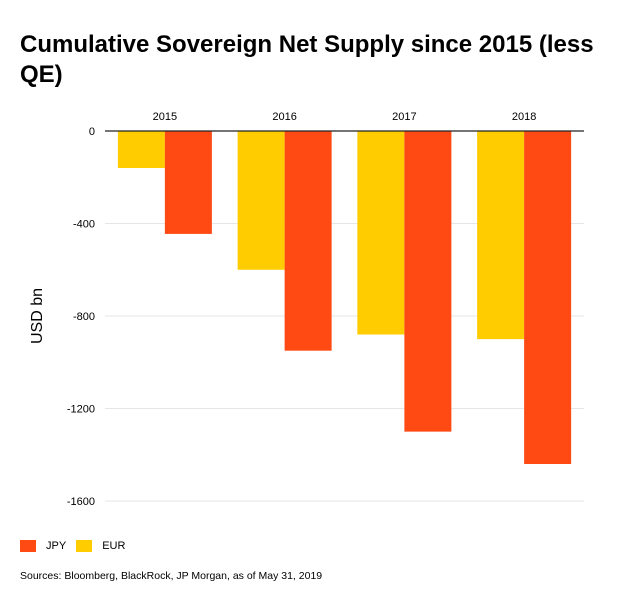 This screenshot has width=620, height=602. Describe the element at coordinates (501, 235) in the screenshot. I see `bar-eur-2018` at that location.